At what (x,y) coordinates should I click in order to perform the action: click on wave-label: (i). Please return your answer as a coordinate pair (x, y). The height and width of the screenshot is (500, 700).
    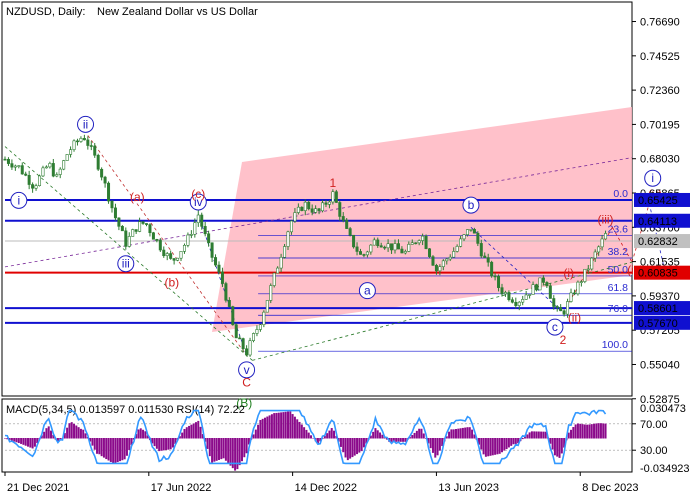
    Looking at the image, I should click on (568, 273).